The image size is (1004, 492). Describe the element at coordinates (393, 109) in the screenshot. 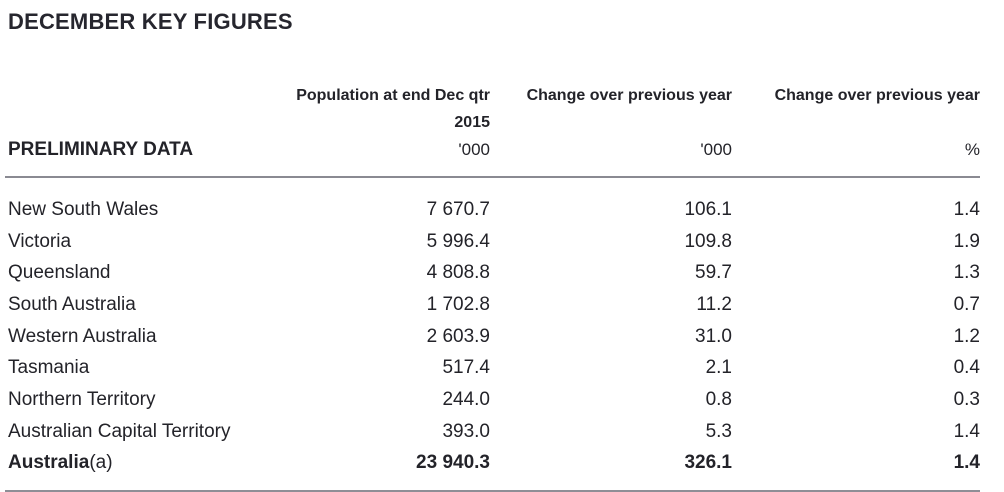

I see `column-header-population: Population at end Dec qtr 2015` at that location.